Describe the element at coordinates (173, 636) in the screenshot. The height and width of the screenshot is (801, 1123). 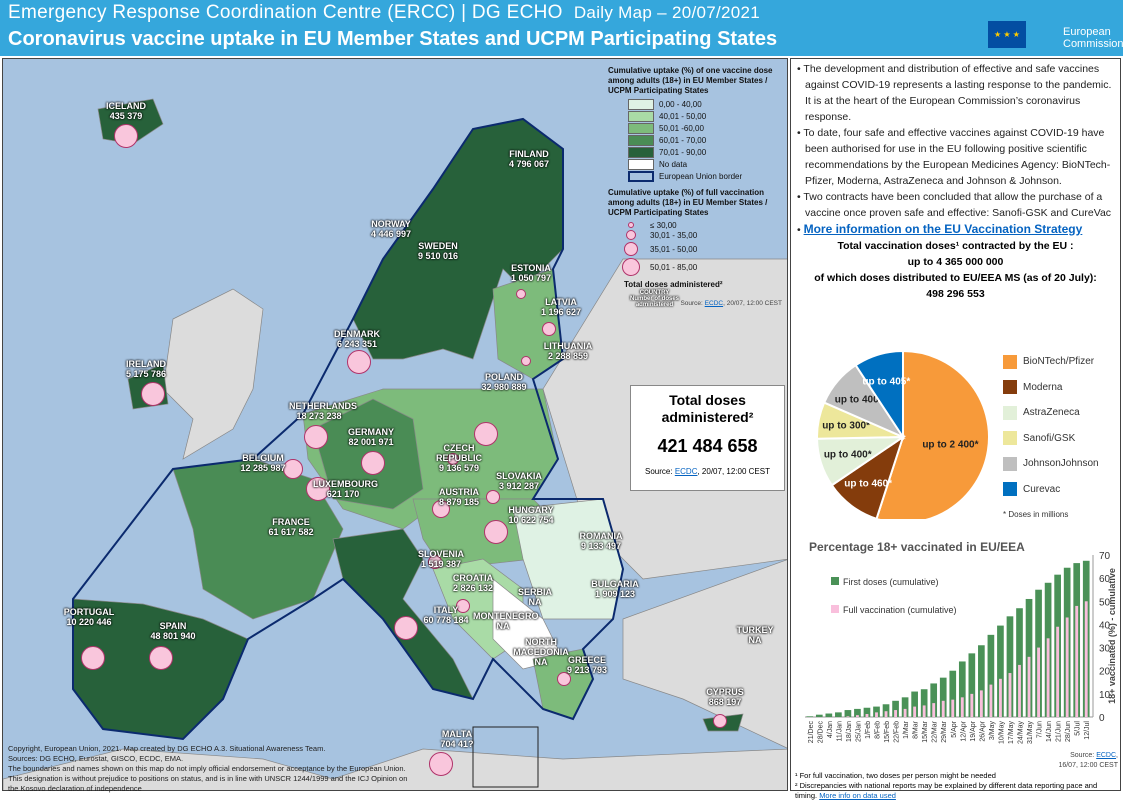
I see `country-doses: 48 801 940` at that location.